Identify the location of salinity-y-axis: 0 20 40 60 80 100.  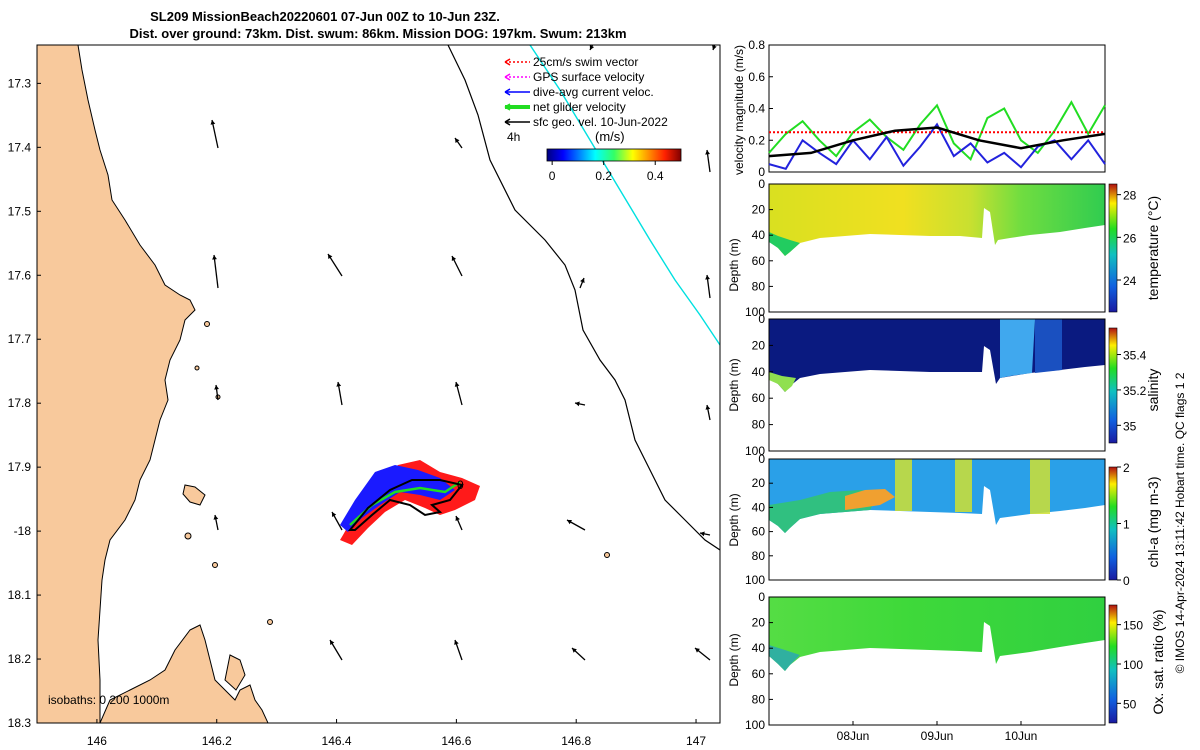
(759, 385).